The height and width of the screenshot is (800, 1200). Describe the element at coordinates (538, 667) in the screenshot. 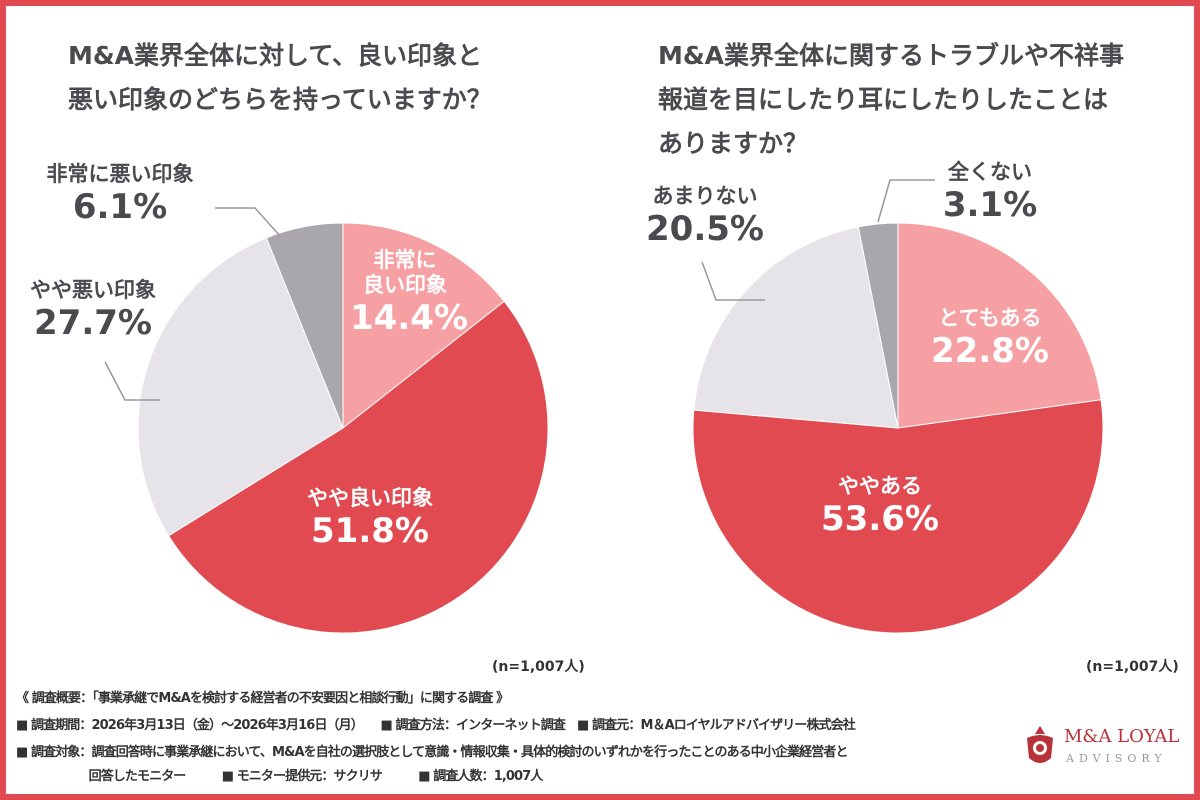

I see `left-sample-size: (n=1,007人)` at that location.